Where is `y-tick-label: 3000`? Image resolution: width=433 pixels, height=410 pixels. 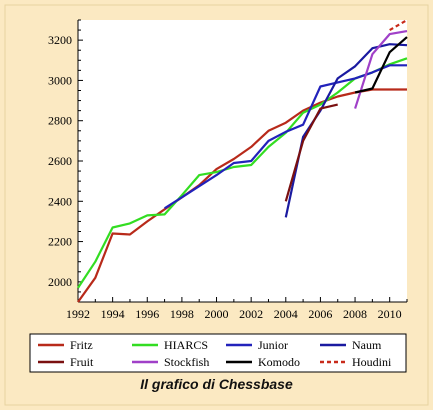
y-tick-label: 3000 is located at coordinates (60, 80).